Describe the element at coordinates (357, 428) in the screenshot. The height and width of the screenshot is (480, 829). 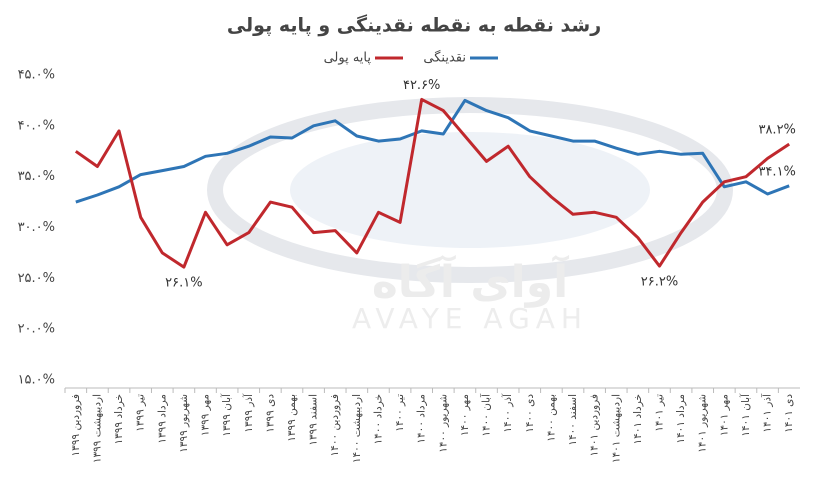
I see `x-tick-label: اردیبهشت ۱۴۰۰` at that location.